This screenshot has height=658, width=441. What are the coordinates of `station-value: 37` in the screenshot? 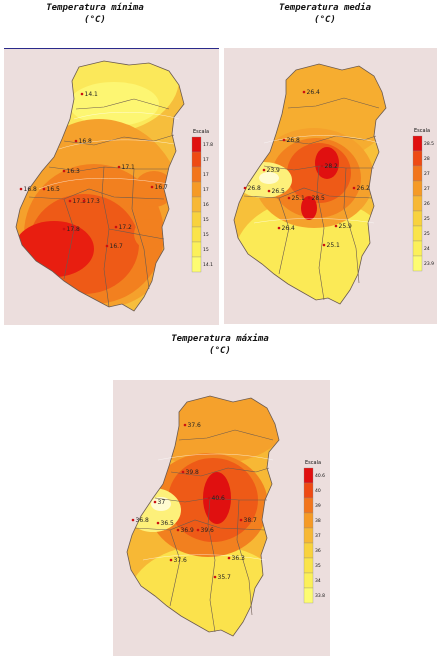 It's located at (162, 502).